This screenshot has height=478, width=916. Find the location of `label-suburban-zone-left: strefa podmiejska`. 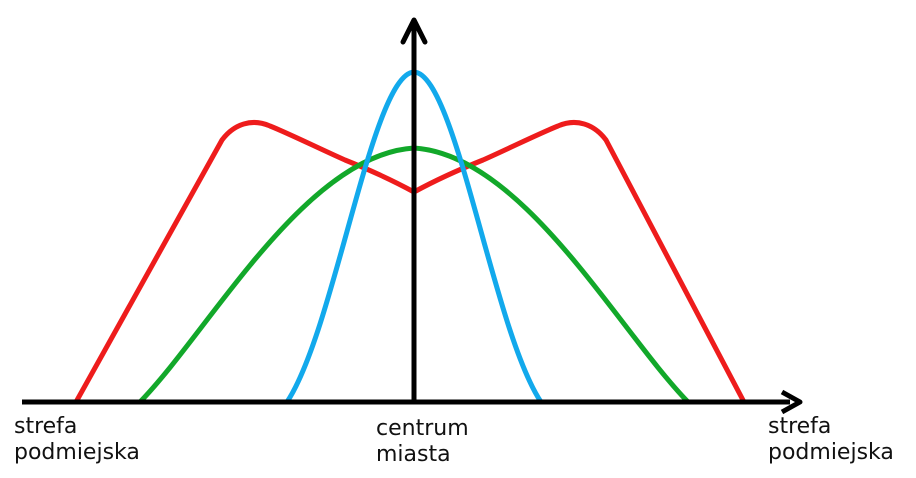

label-suburban-zone-left: strefa podmiejska is located at coordinates (77, 440).